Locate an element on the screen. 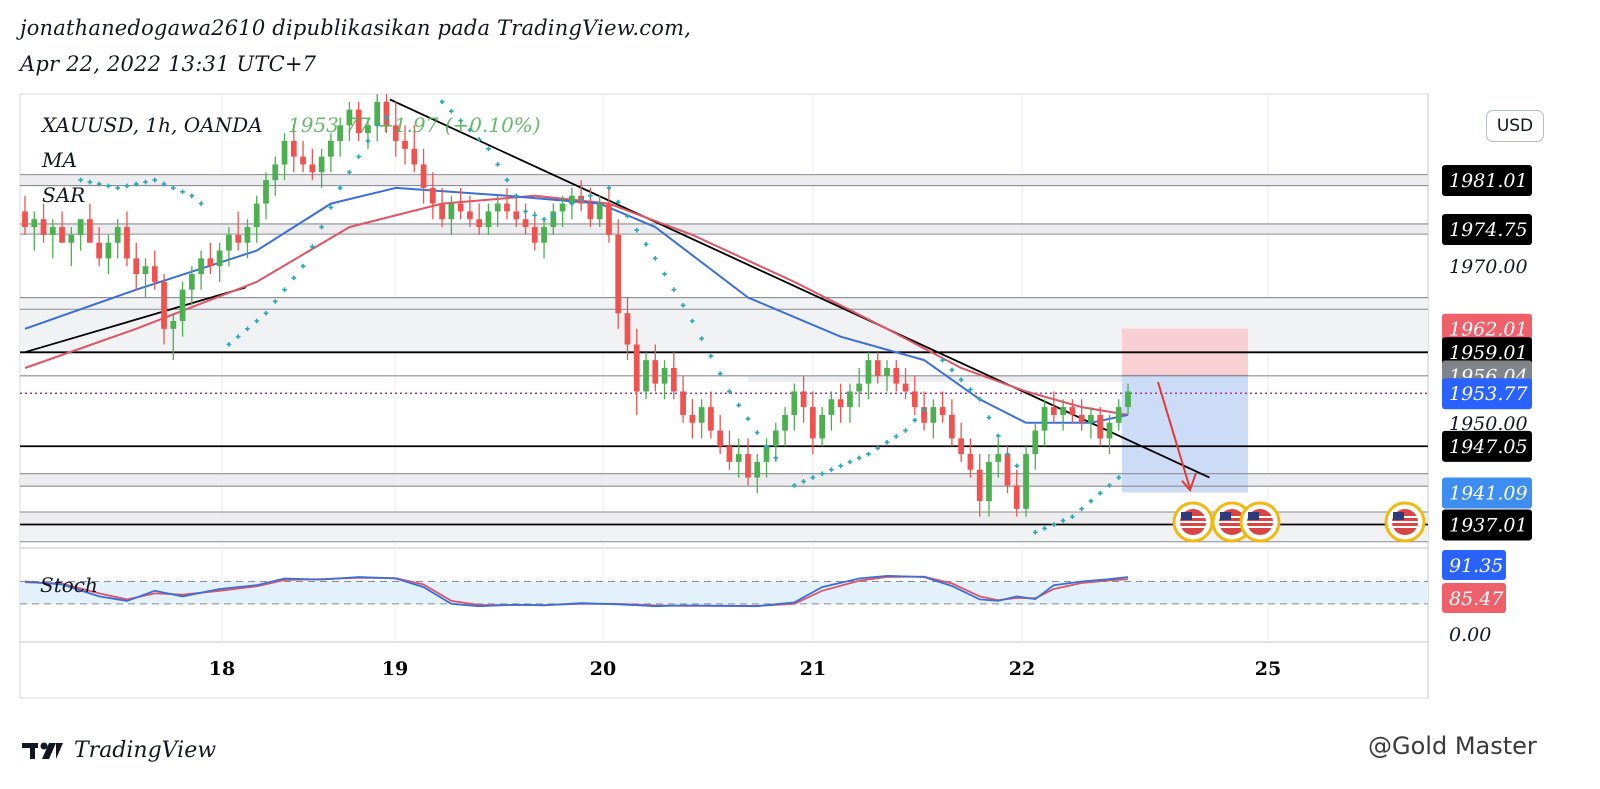 This screenshot has height=789, width=1600. tradingview-logo: TradingView is located at coordinates (119, 750).